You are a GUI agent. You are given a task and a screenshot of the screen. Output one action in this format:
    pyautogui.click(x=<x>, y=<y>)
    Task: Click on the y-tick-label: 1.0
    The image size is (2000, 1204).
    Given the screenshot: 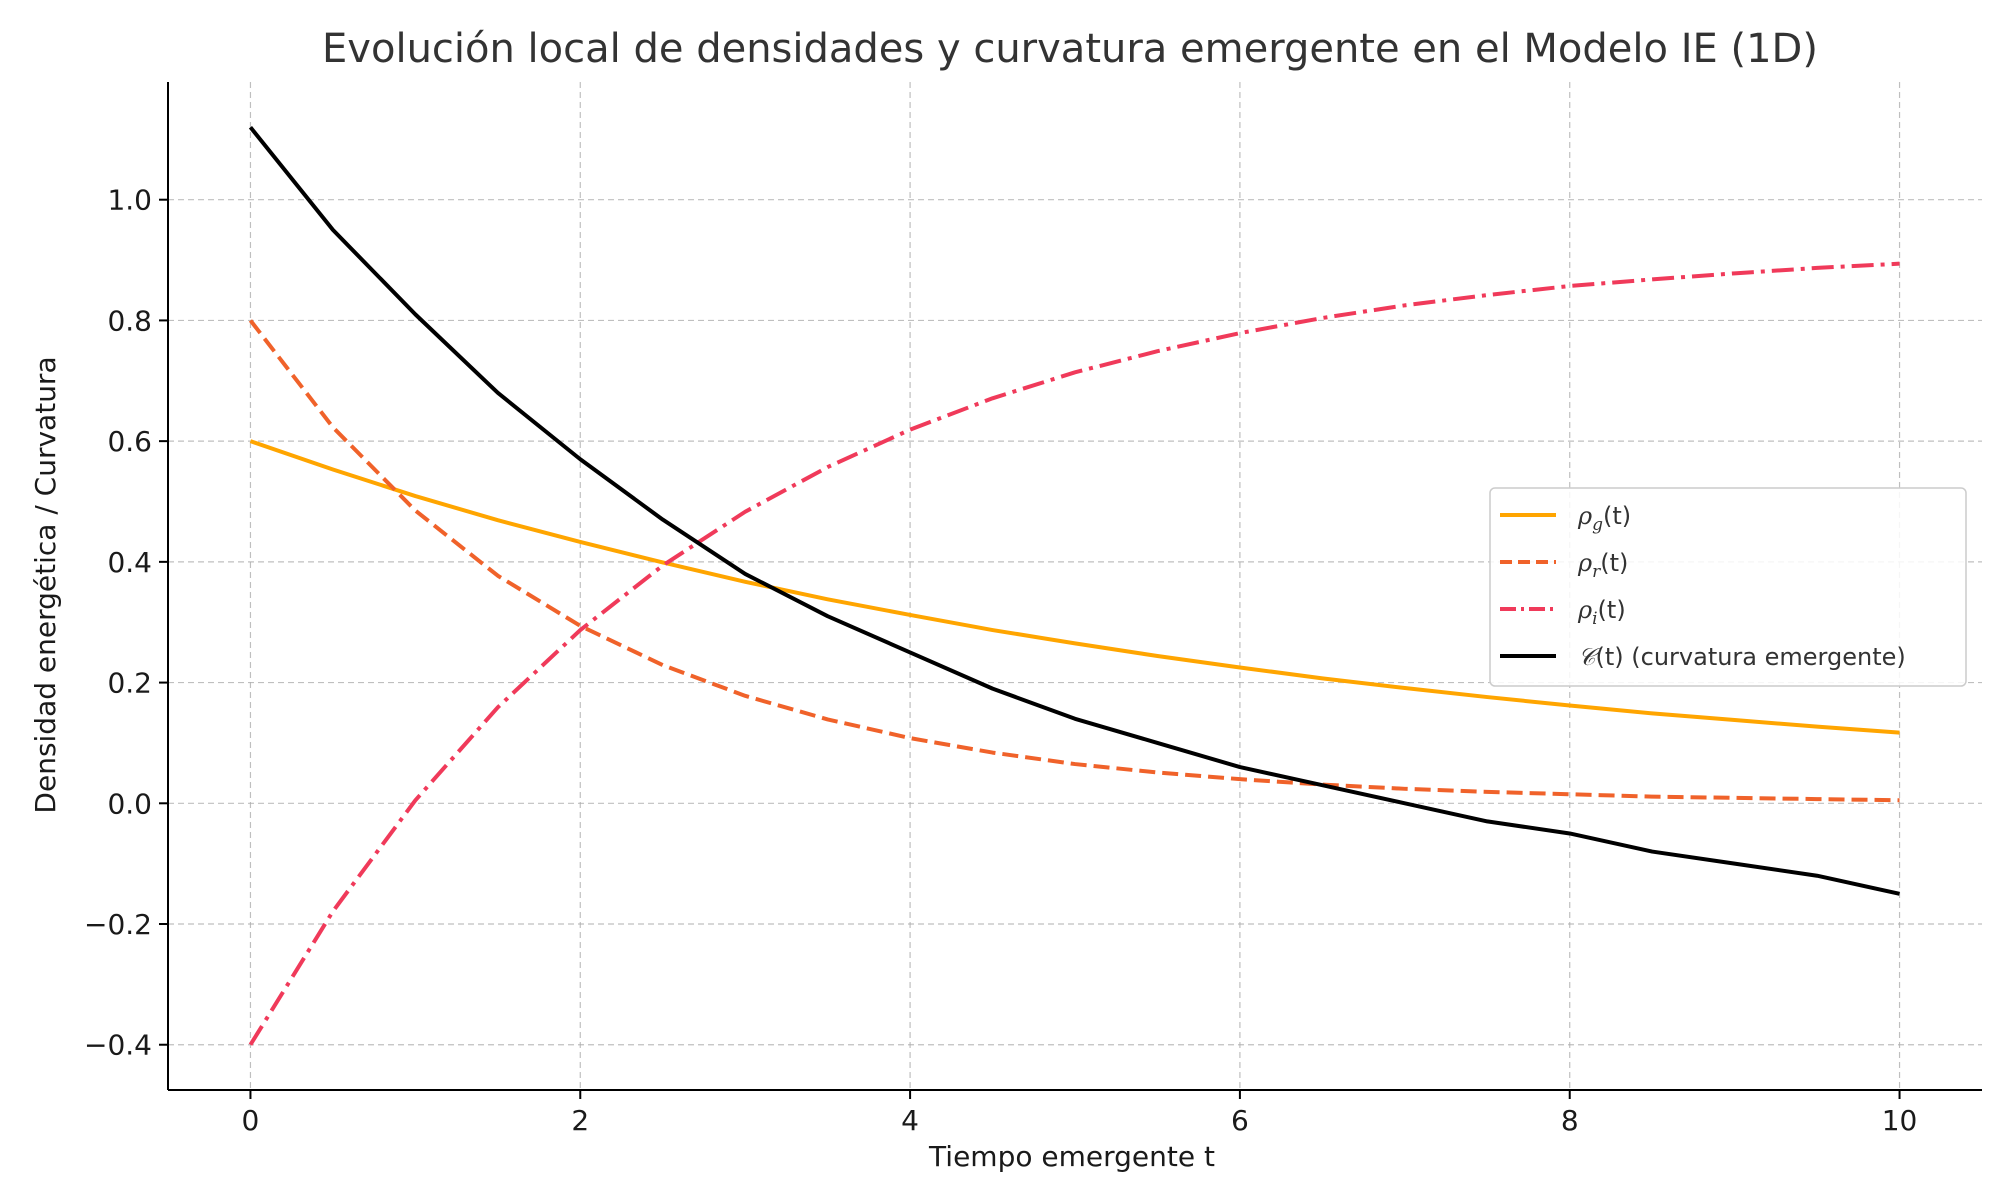 What is the action you would take?
    pyautogui.click(x=129, y=200)
    